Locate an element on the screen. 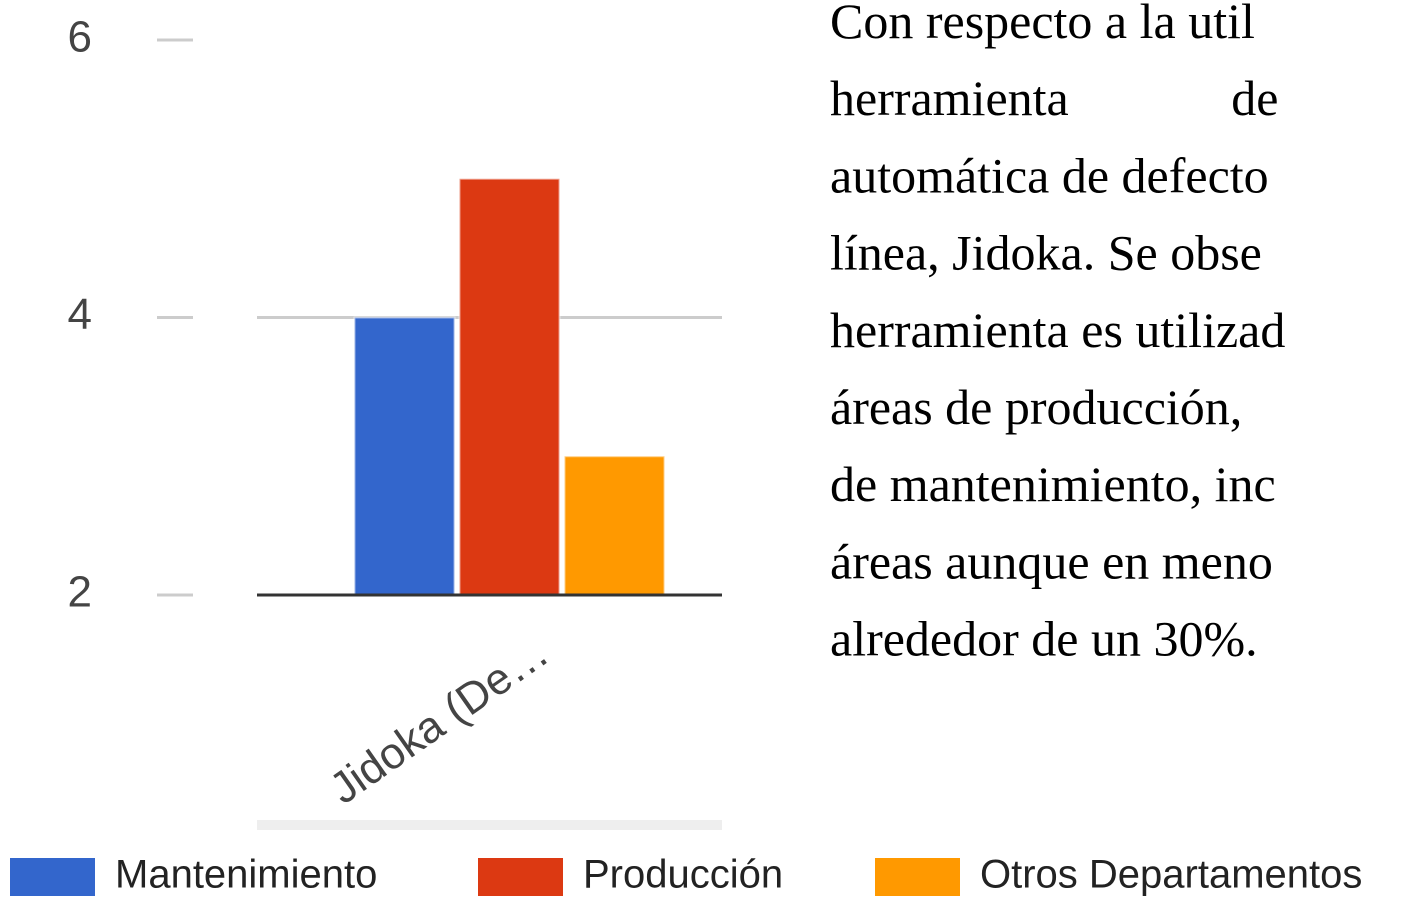 The width and height of the screenshot is (1406, 897). y-tick-label: 2 is located at coordinates (80, 592).